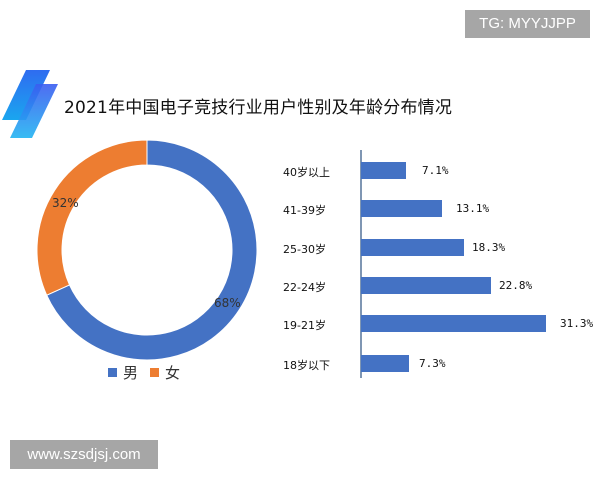  What do you see at coordinates (258, 108) in the screenshot?
I see `chart-title: 2021年中国电子竞技行业用户性别及年龄分布情况` at bounding box center [258, 108].